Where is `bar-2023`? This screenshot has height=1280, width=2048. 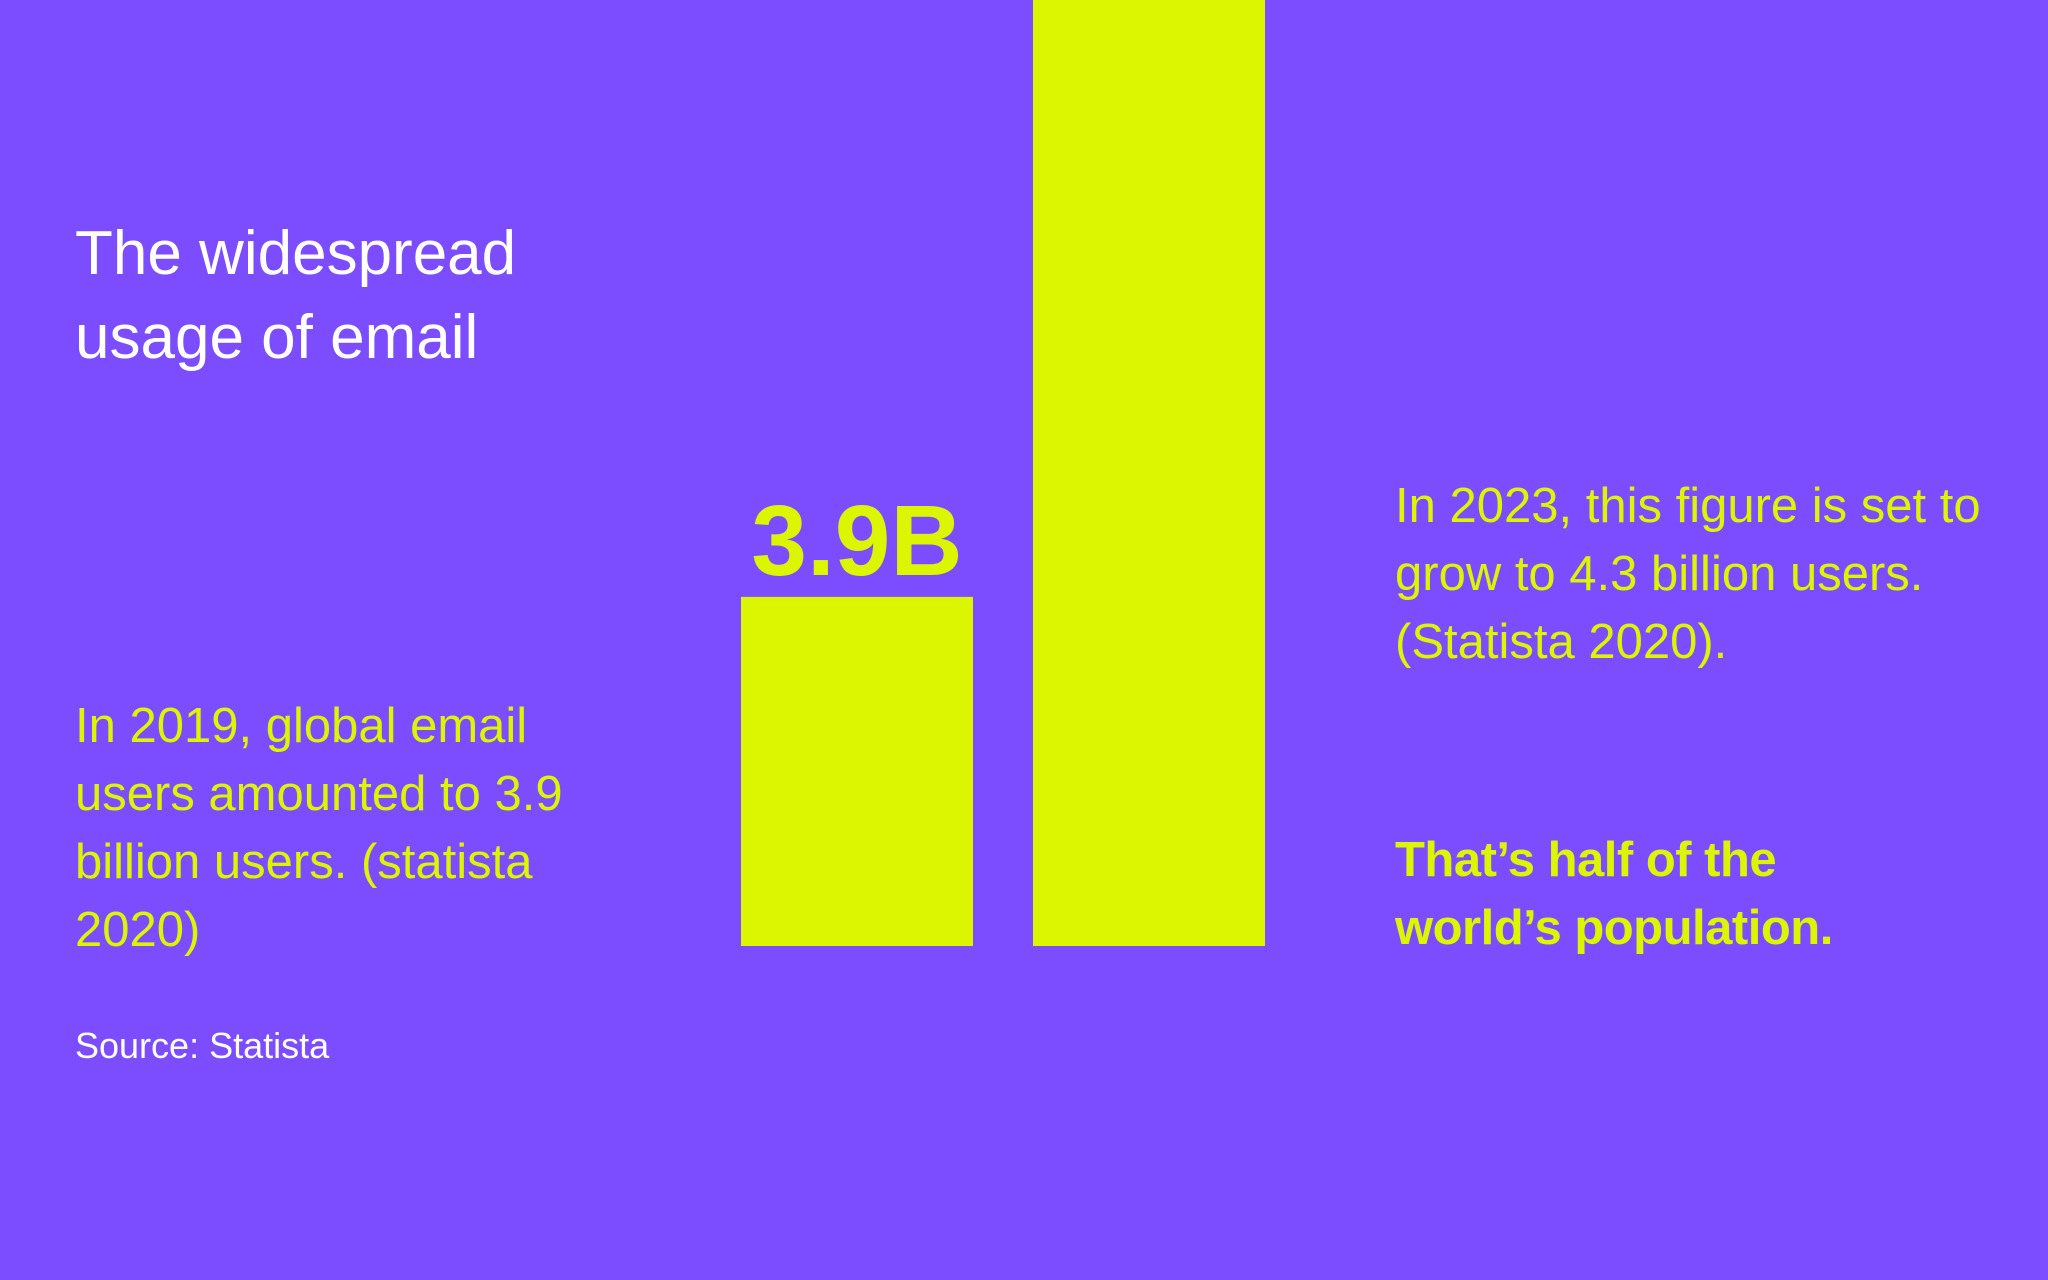 bar-2023 is located at coordinates (1149, 473).